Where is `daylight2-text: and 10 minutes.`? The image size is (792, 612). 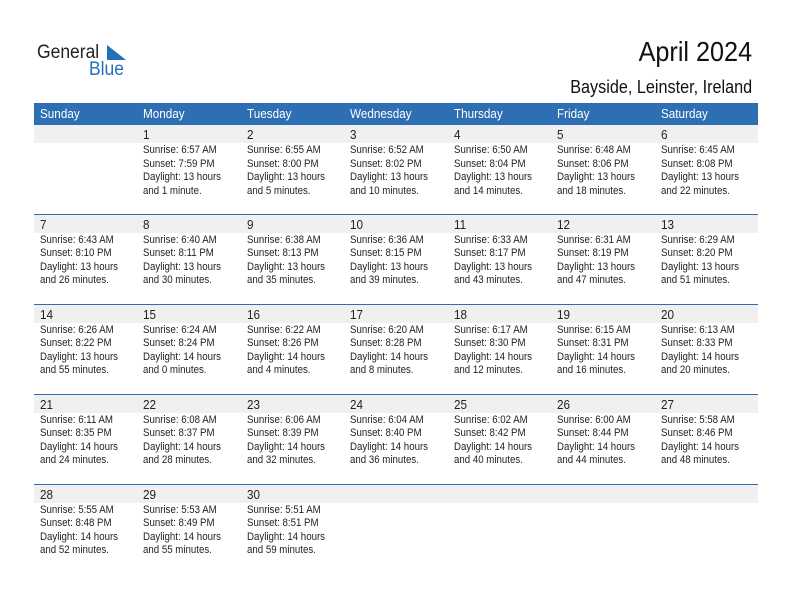
daylight2-text: and 10 minutes. is located at coordinates (385, 190).